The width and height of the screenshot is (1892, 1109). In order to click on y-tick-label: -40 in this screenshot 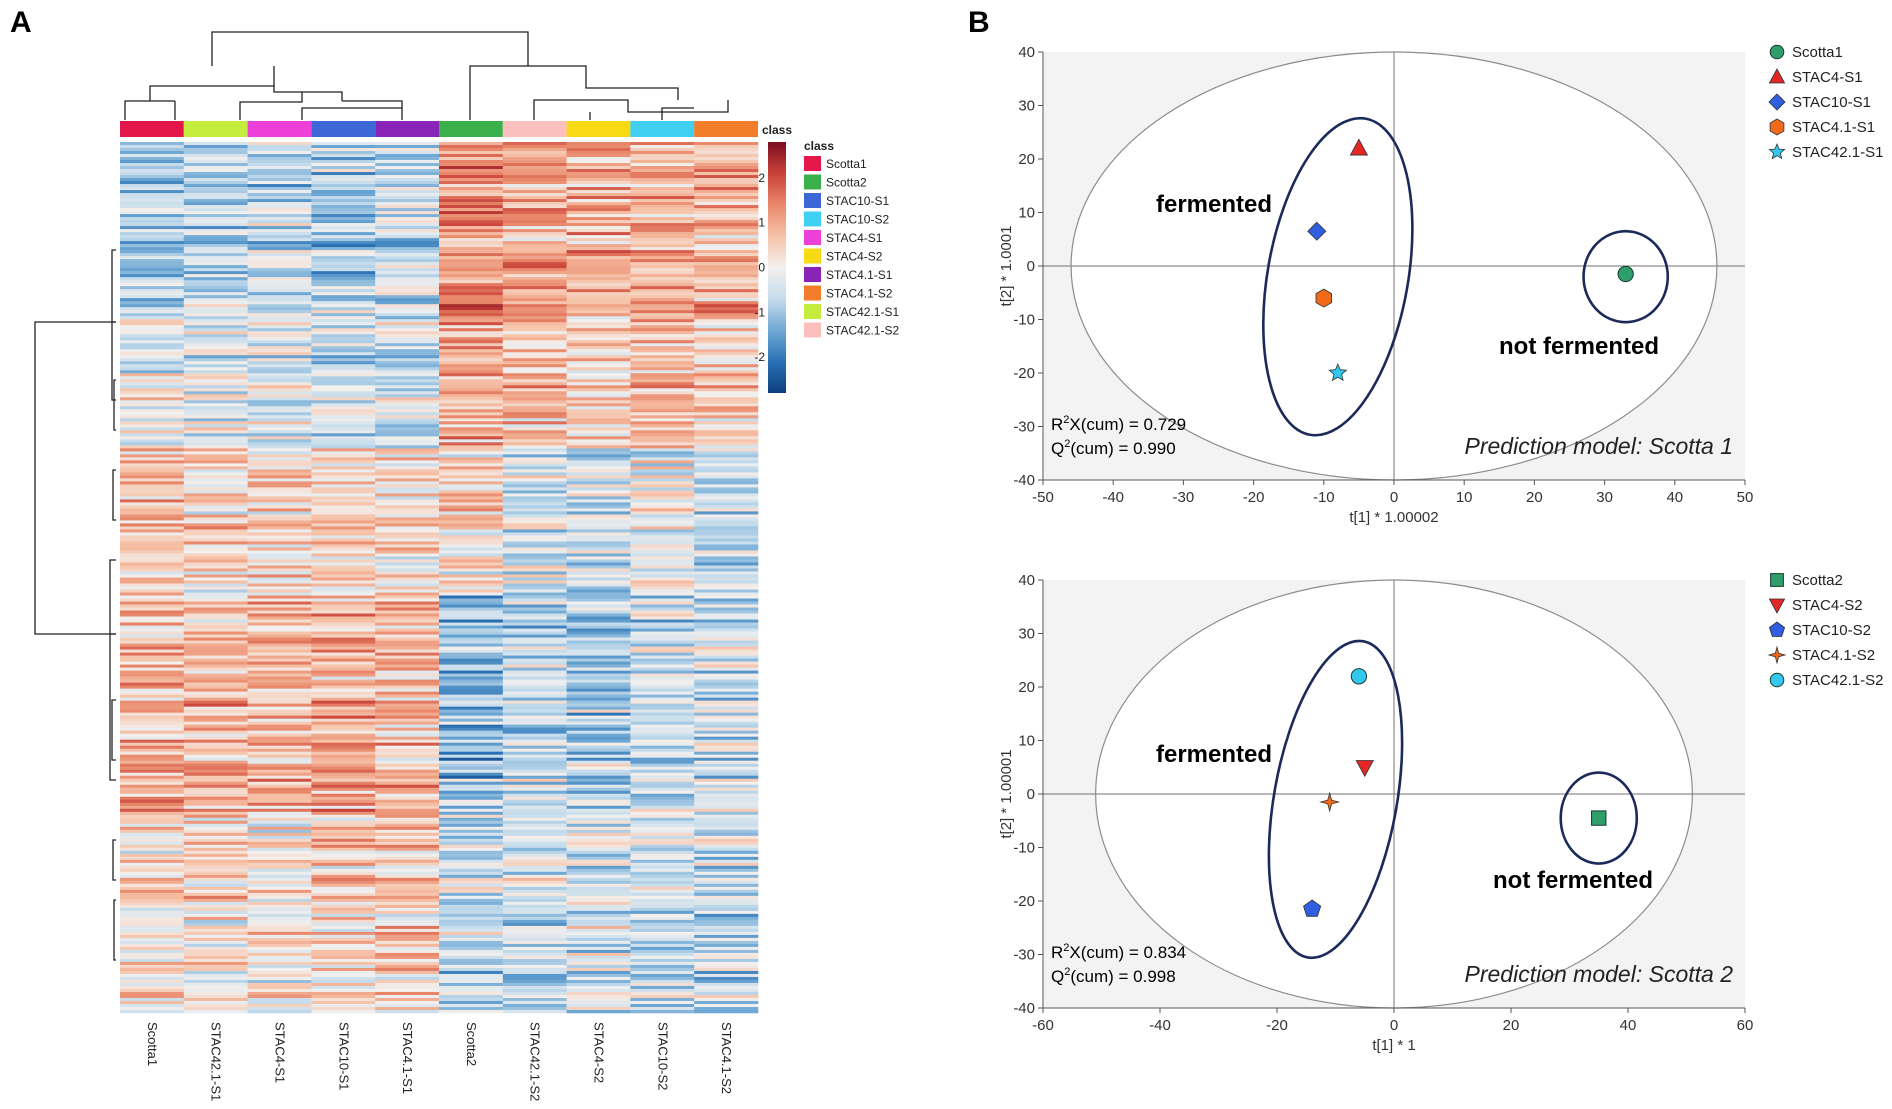, I will do `click(1024, 480)`.